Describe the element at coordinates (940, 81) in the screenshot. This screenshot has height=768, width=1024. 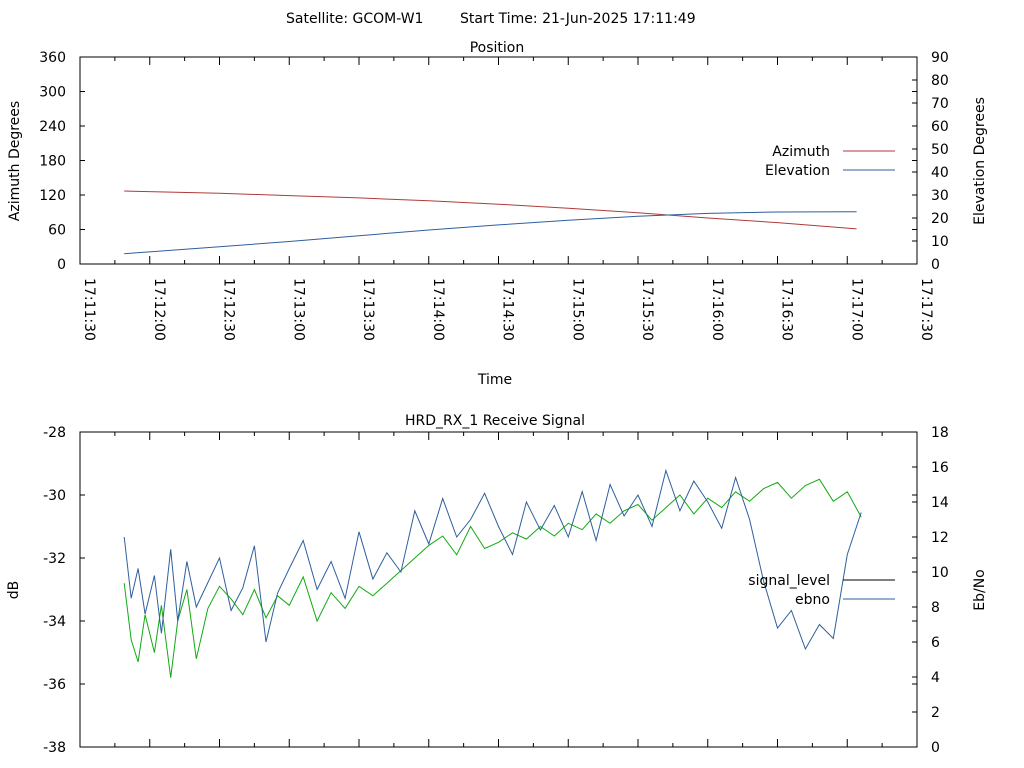
I see `y2-tick-label: 80` at that location.